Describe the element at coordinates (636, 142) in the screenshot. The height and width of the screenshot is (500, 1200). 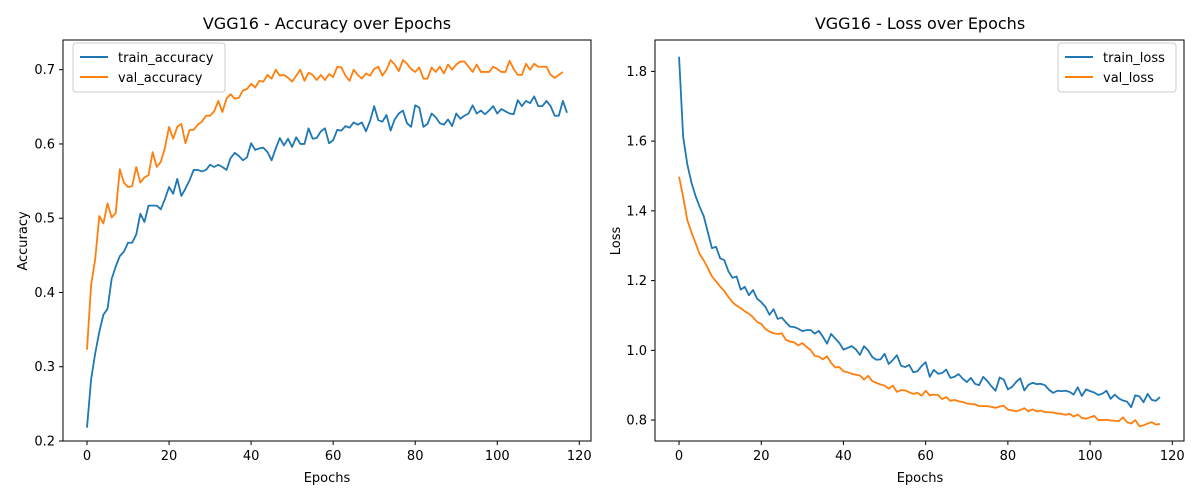
I see `y-tick-label: 1.6` at that location.